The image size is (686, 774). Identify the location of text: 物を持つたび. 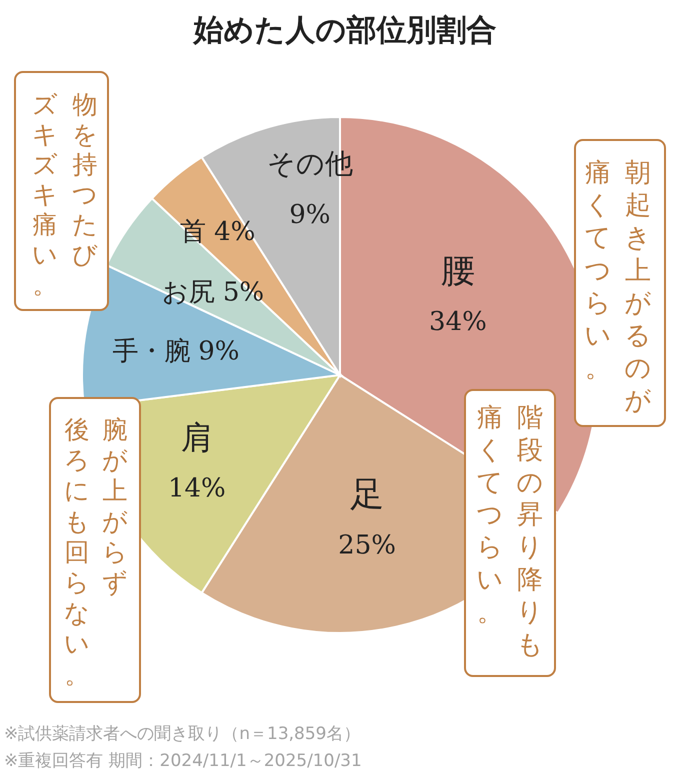
(85, 179).